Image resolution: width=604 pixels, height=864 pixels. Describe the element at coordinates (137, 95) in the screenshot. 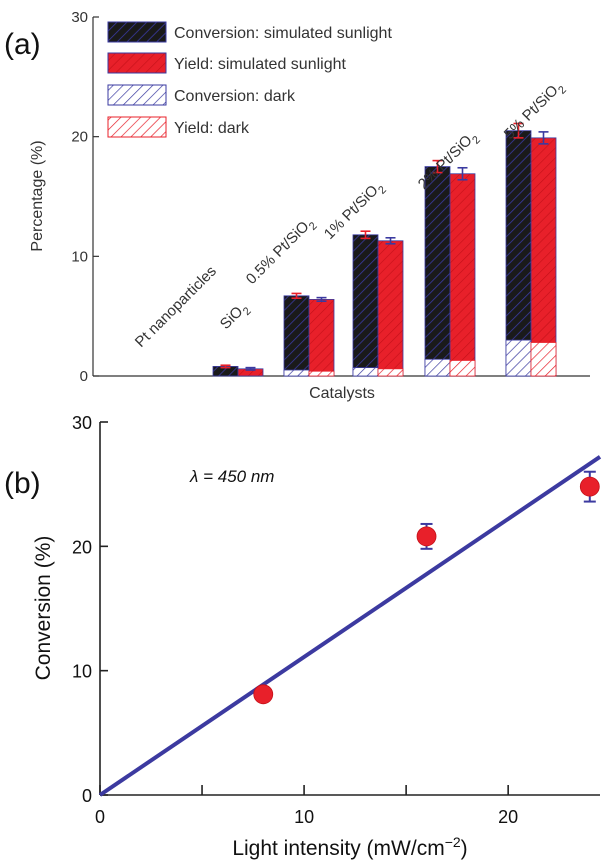

I see `legend-swatch-conversion-dark` at that location.